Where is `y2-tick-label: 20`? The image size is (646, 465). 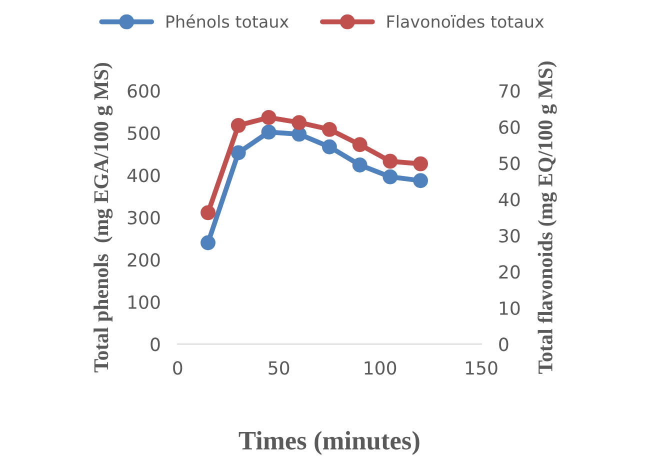
y2-tick-label: 20 is located at coordinates (509, 272).